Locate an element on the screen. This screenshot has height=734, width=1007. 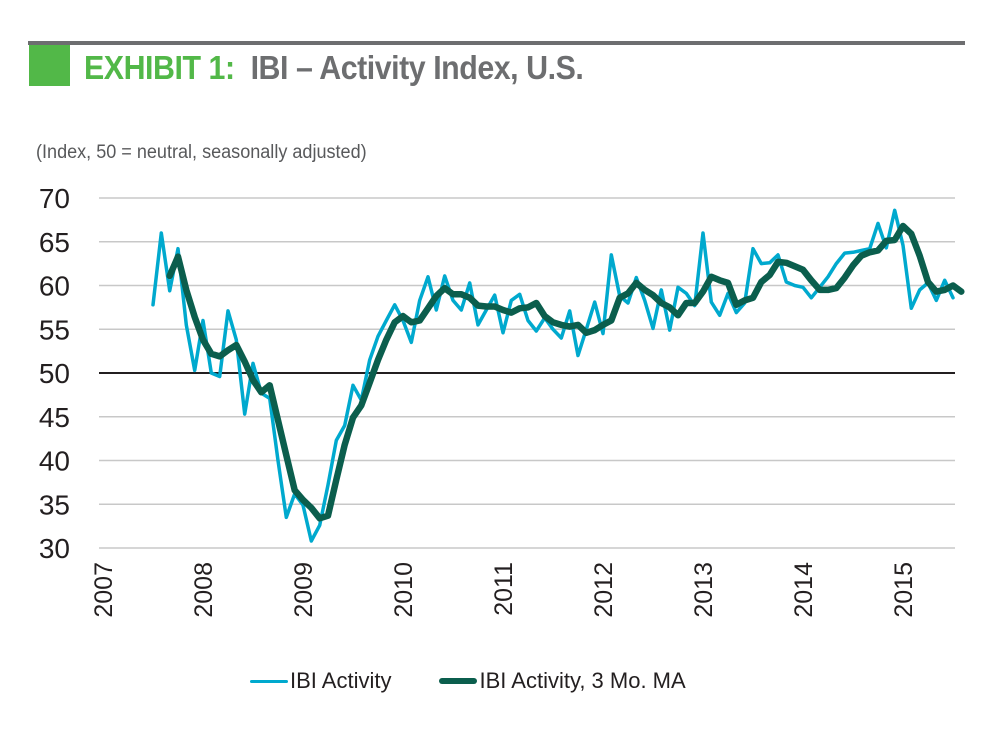
x-tick-label: 2010 is located at coordinates (404, 590).